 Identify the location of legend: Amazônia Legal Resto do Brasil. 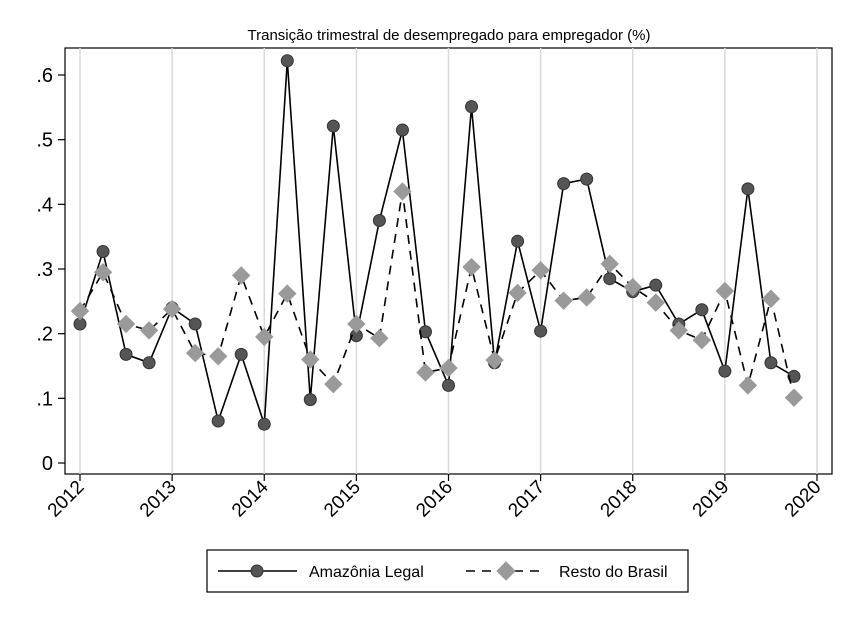
(447, 571).